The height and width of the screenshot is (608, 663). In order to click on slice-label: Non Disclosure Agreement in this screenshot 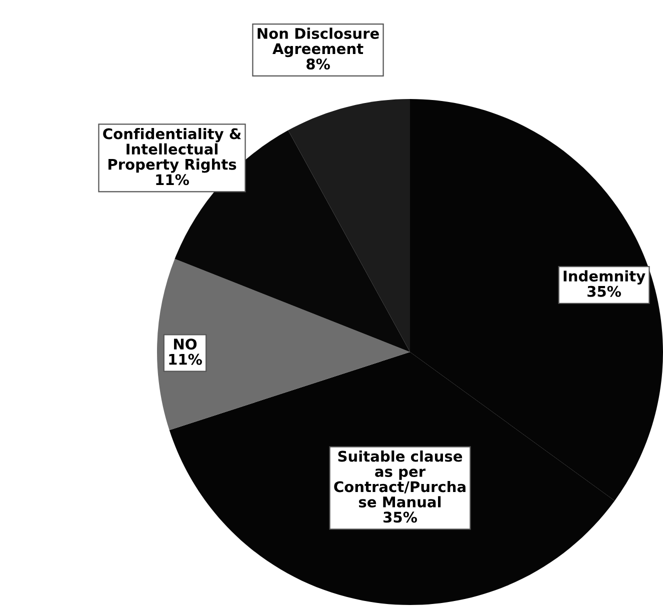, I will do `click(318, 43)`.